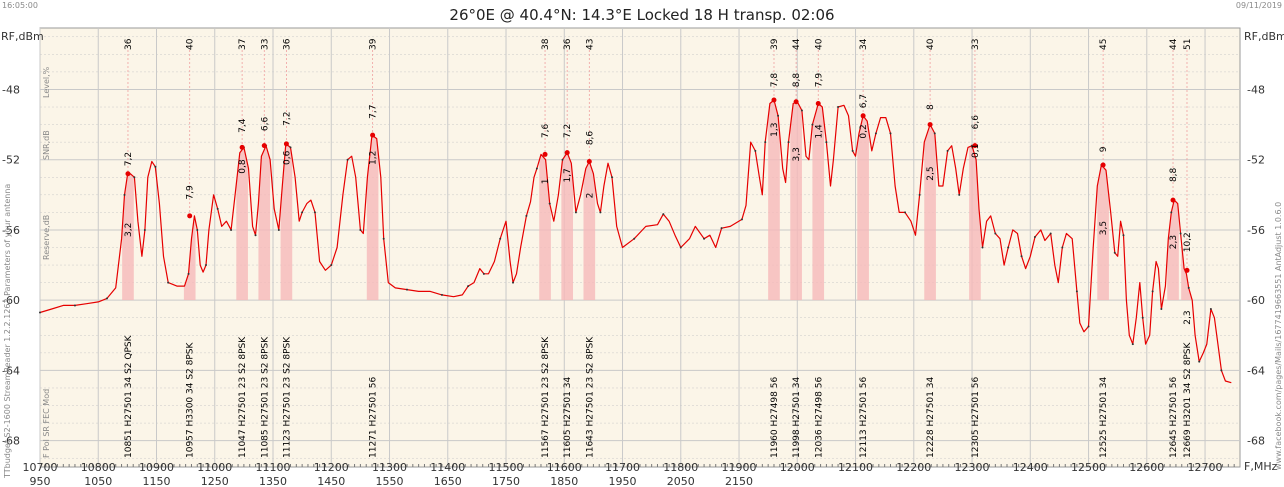 The image size is (1284, 487). What do you see at coordinates (389, 467) in the screenshot?
I see `x-tick-label: 11300` at bounding box center [389, 467].